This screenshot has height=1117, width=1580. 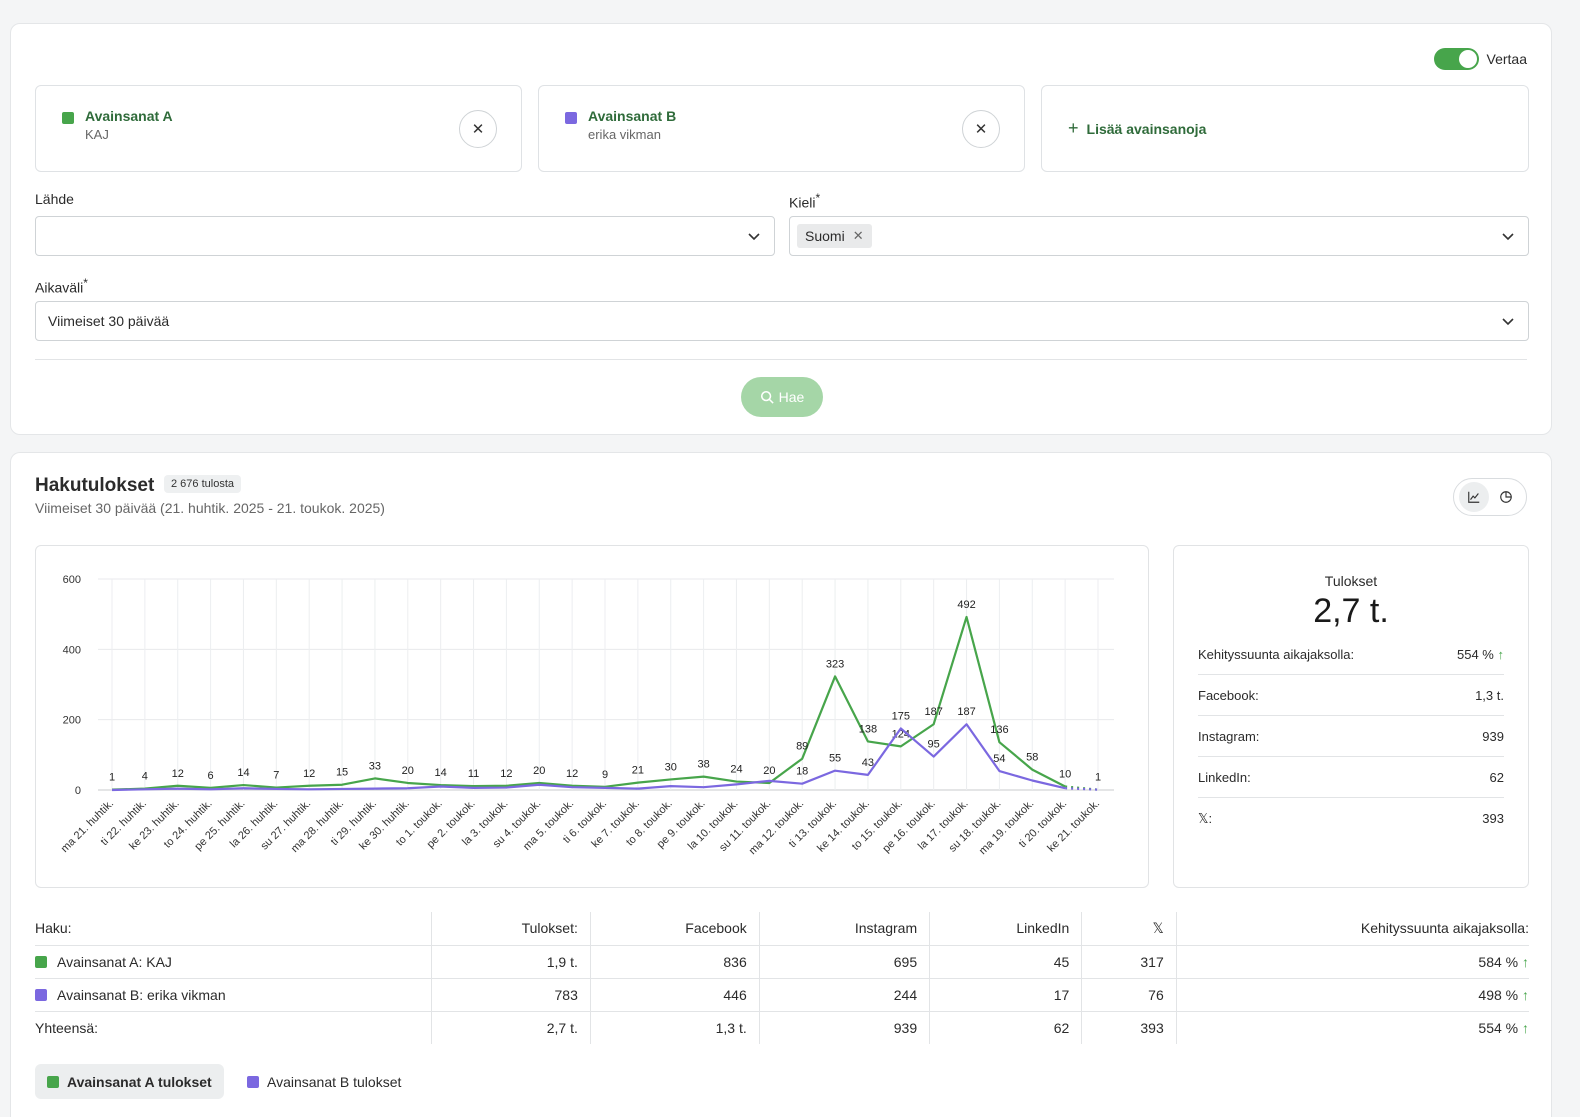 I want to click on stats-row-instagram: Instagram: 939, so click(x=1351, y=736).